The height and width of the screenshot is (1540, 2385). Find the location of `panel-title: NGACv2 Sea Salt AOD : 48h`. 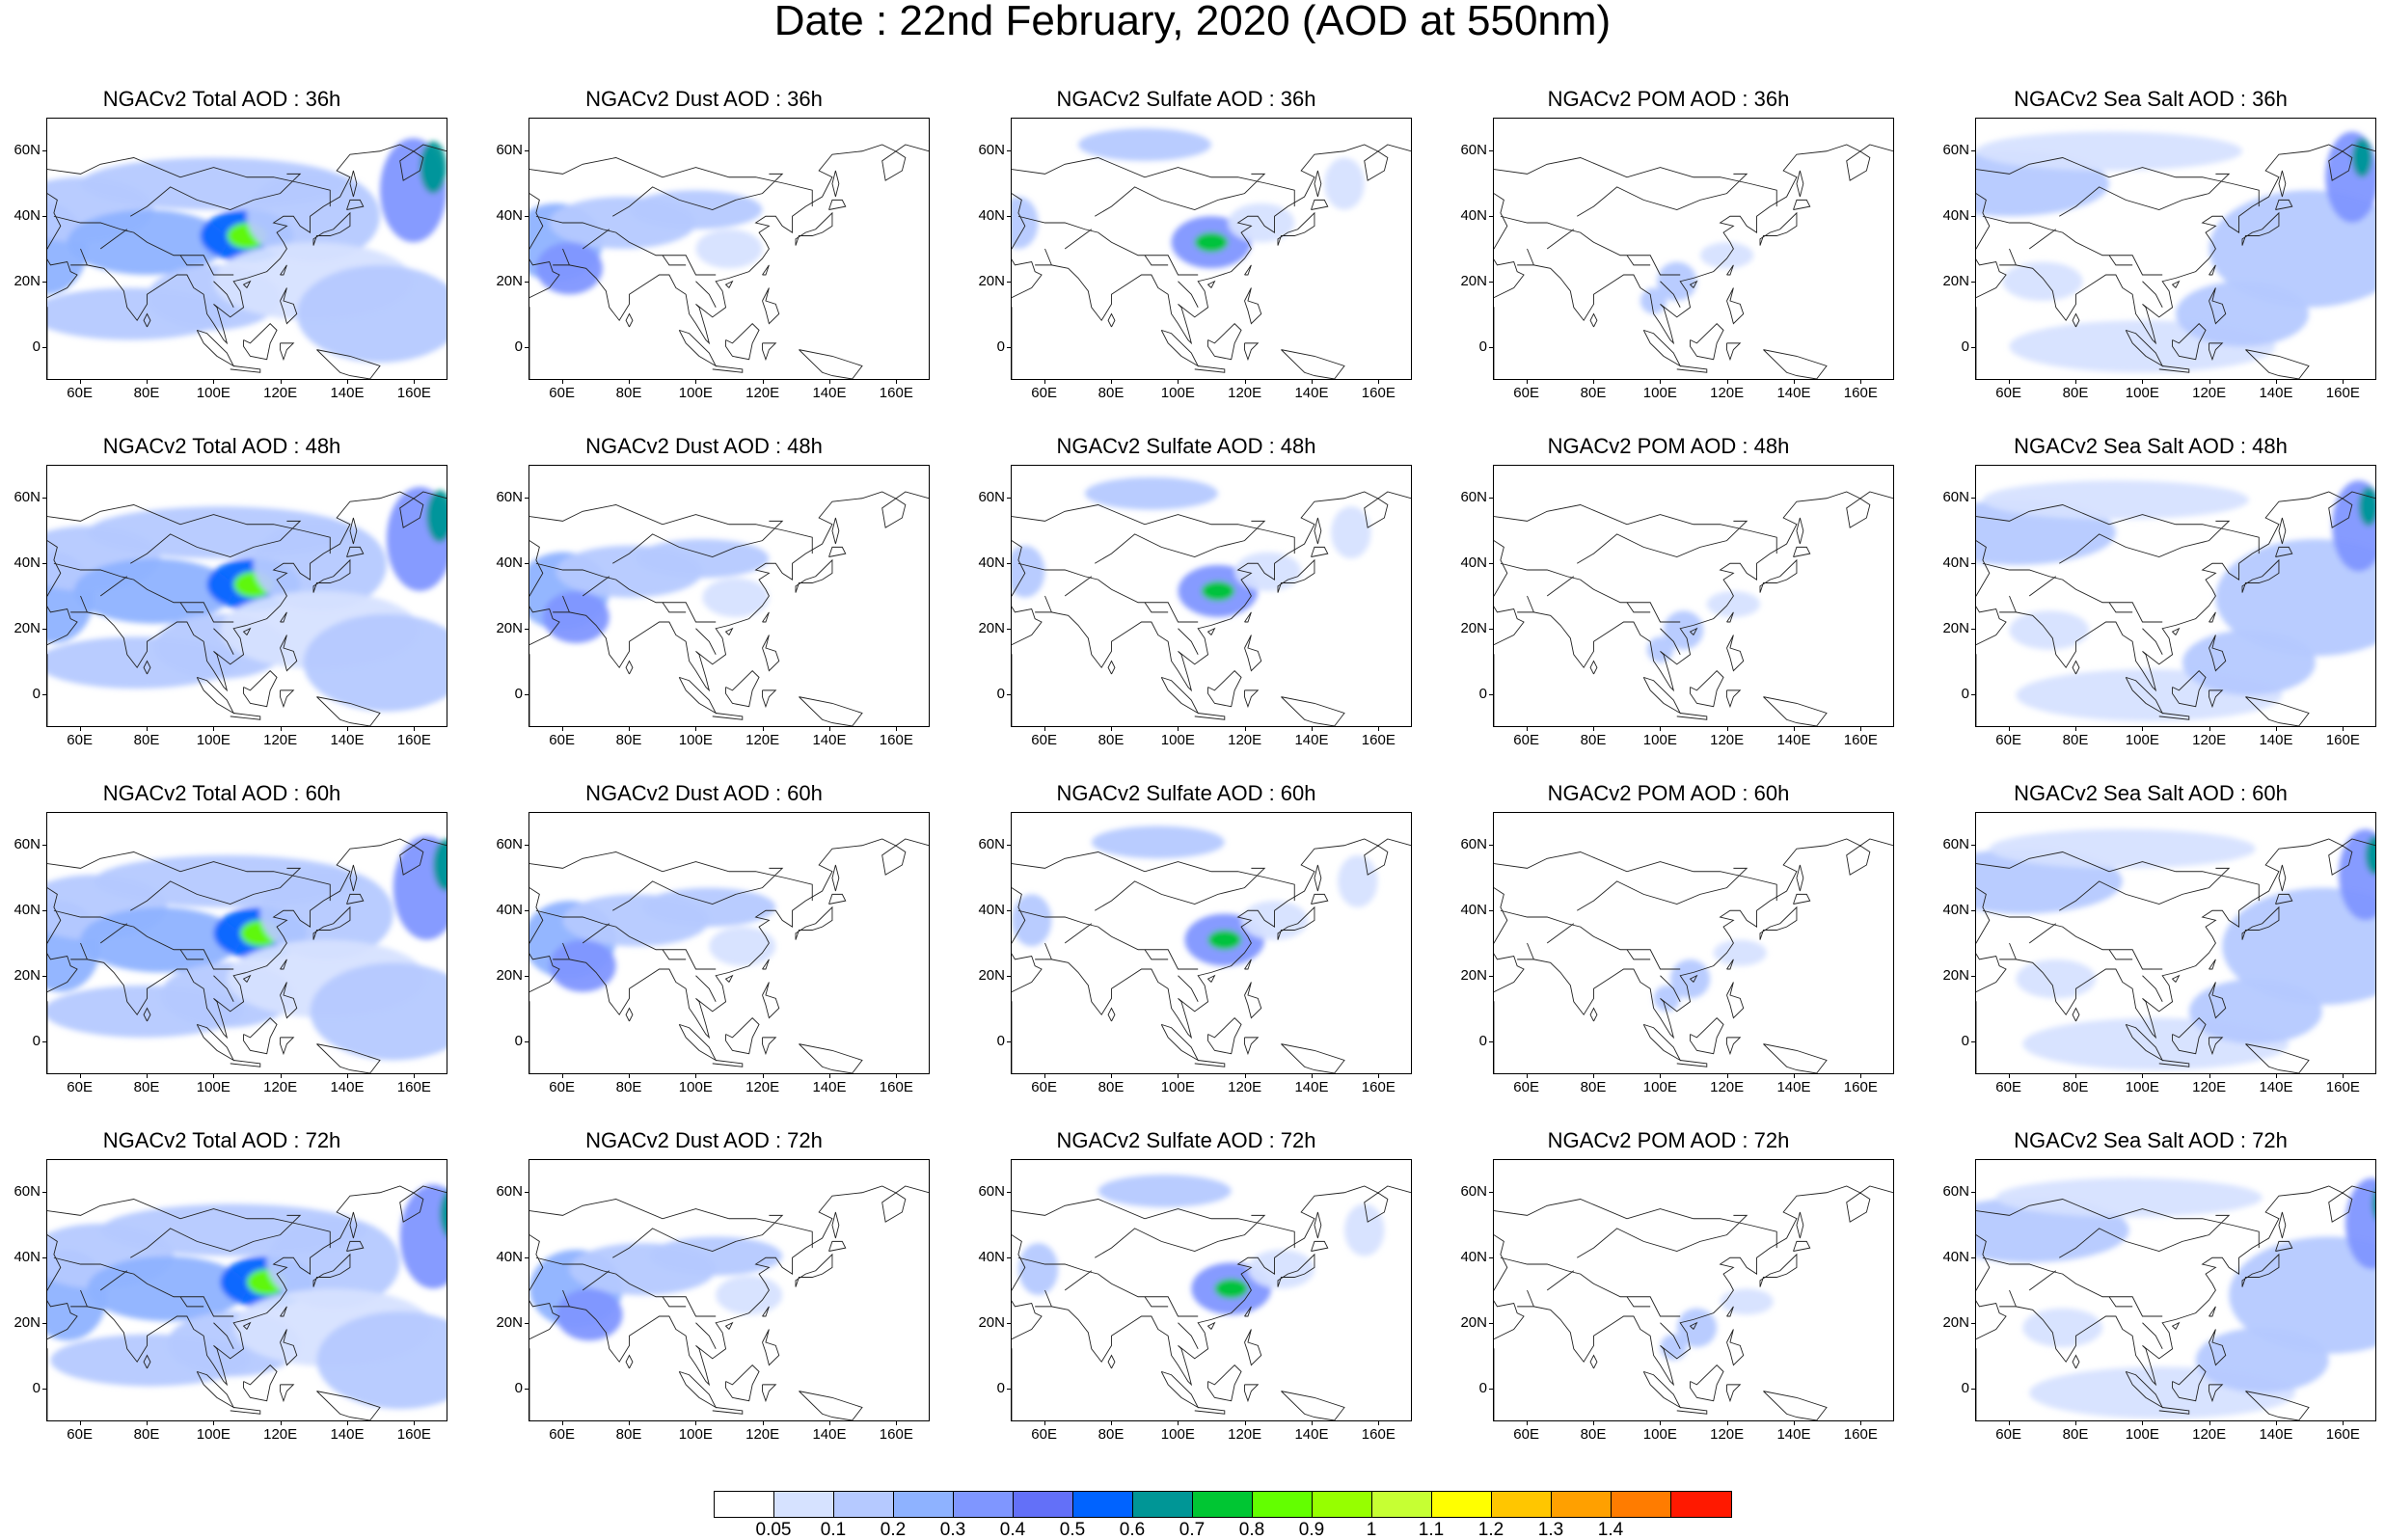

panel-title: NGACv2 Sea Salt AOD : 48h is located at coordinates (2151, 446).